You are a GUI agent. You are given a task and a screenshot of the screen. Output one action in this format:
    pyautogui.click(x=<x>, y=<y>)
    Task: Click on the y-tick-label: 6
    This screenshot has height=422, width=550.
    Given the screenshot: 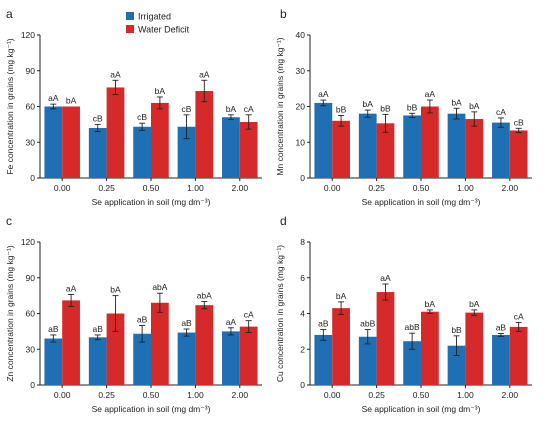 What is the action you would take?
    pyautogui.click(x=302, y=278)
    